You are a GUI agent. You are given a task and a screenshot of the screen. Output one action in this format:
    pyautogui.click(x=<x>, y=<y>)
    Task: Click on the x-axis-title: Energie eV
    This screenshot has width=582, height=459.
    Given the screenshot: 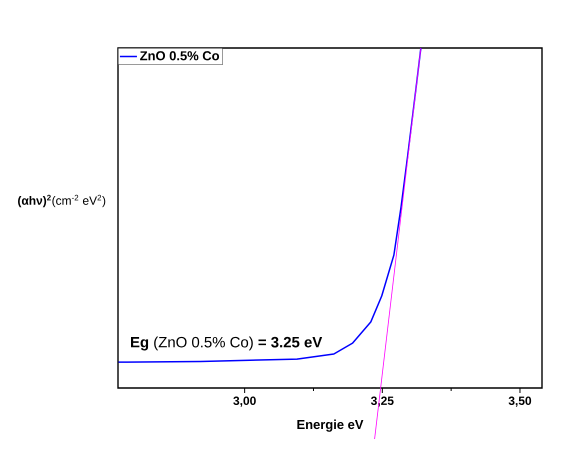 What is the action you would take?
    pyautogui.click(x=330, y=426)
    